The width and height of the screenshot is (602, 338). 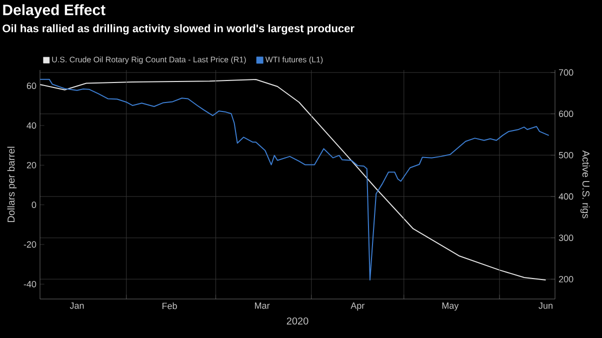 What do you see at coordinates (77, 305) in the screenshot?
I see `x-tick-label: Jan` at bounding box center [77, 305].